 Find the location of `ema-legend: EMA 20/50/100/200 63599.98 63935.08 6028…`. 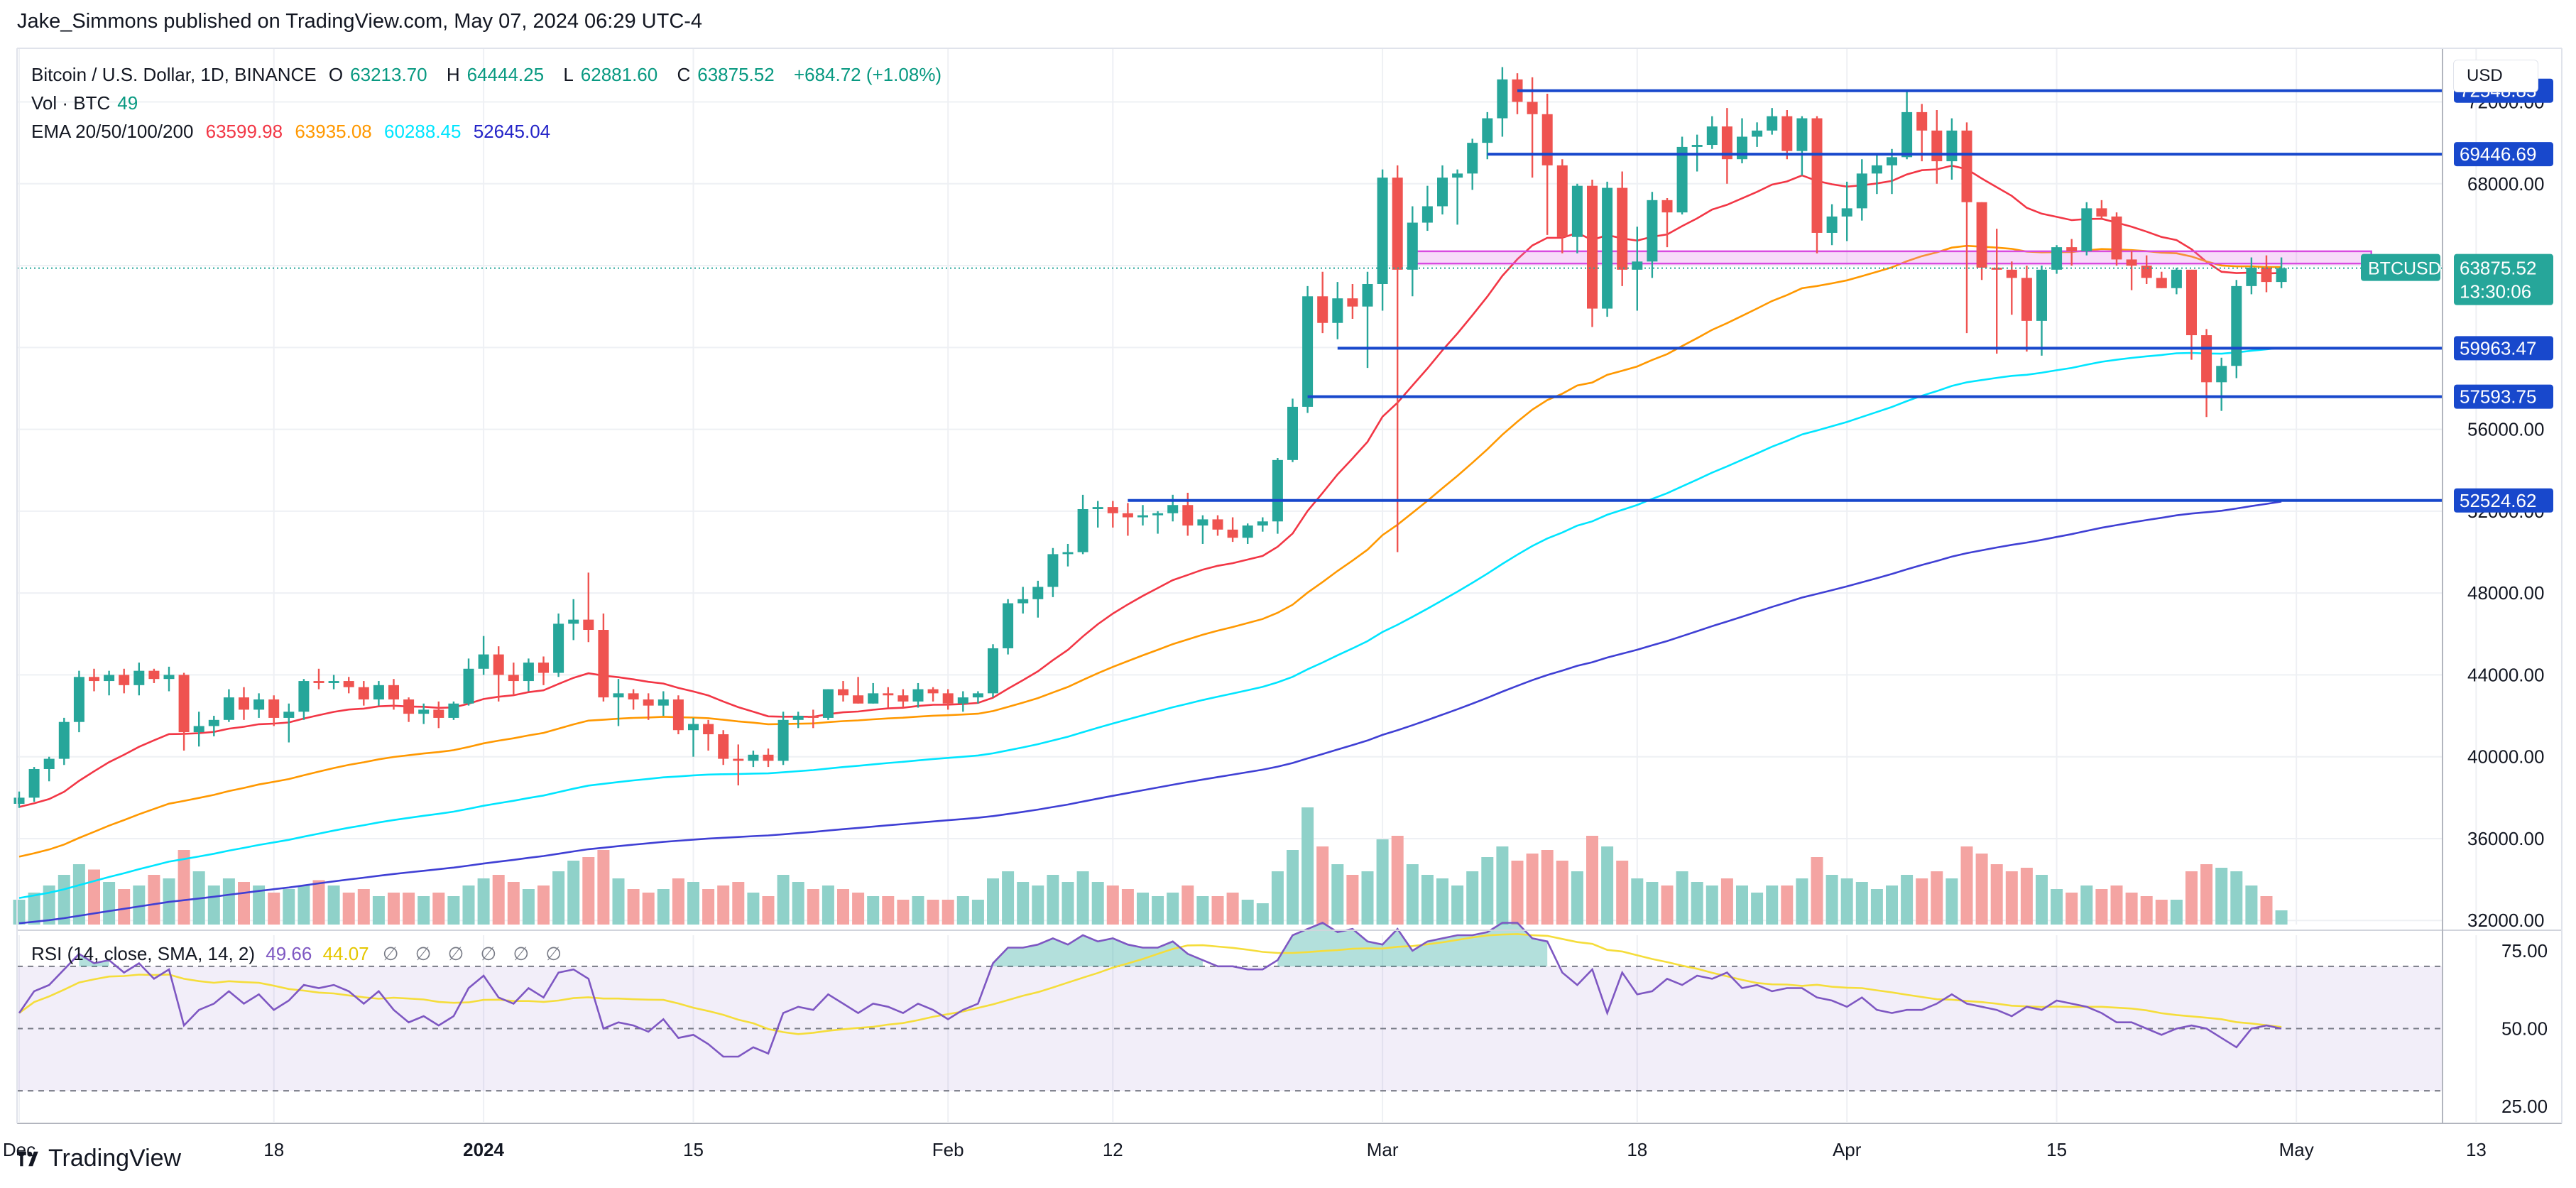

ema-legend: EMA 20/50/100/200 63599.98 63935.08 6028… is located at coordinates (294, 132).